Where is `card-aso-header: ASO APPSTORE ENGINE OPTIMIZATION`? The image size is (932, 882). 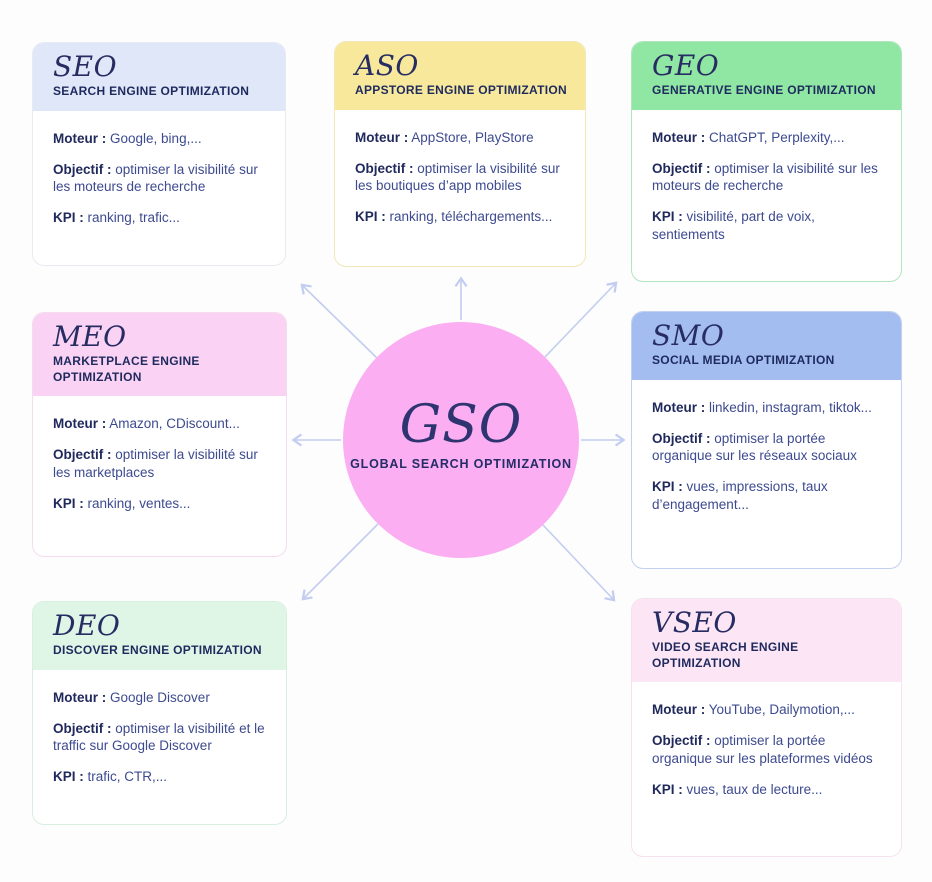
card-aso-header: ASO APPSTORE ENGINE OPTIMIZATION is located at coordinates (460, 76).